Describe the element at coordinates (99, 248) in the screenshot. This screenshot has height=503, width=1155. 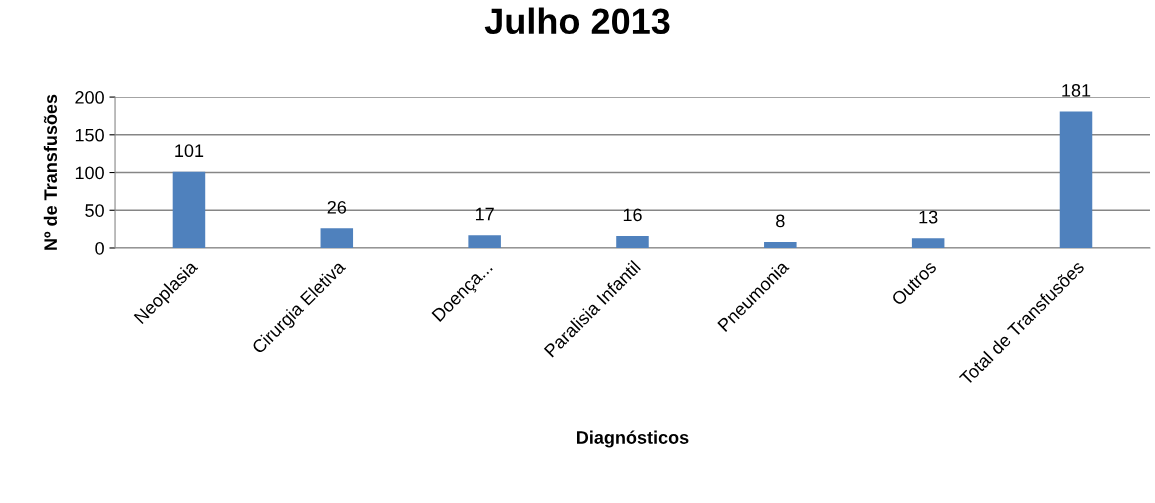
I see `y-tick-label: 0` at that location.